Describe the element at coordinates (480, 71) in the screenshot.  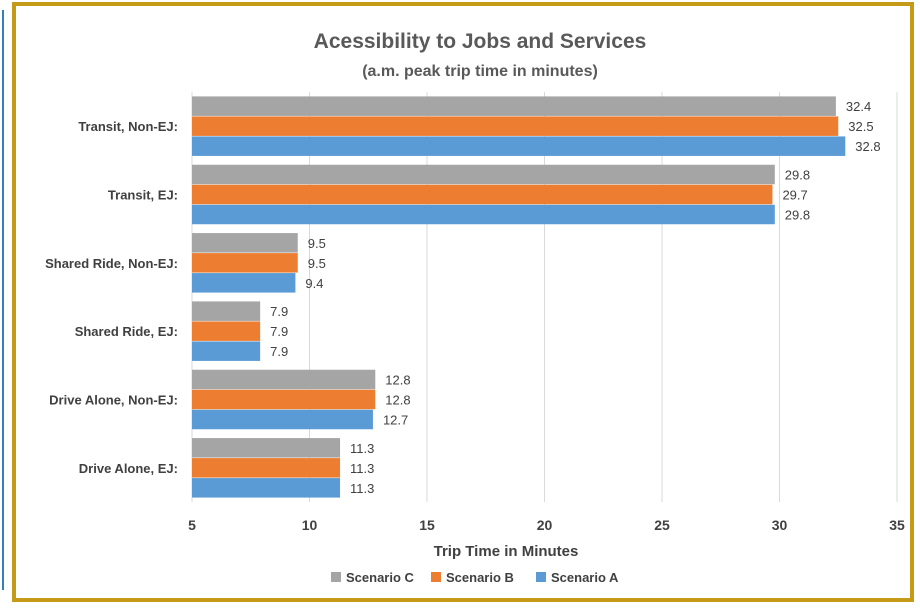
I see `chart-subtitle: (a.m. peak trip time in minutes)` at that location.